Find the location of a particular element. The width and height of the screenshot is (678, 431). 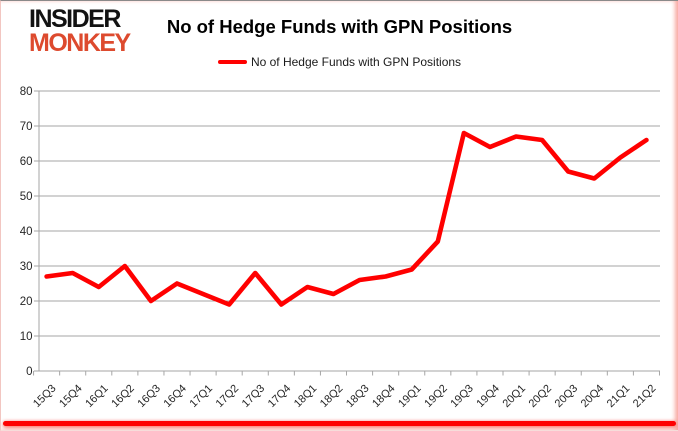

x-tick-label: 19Q1 is located at coordinates (410, 397).